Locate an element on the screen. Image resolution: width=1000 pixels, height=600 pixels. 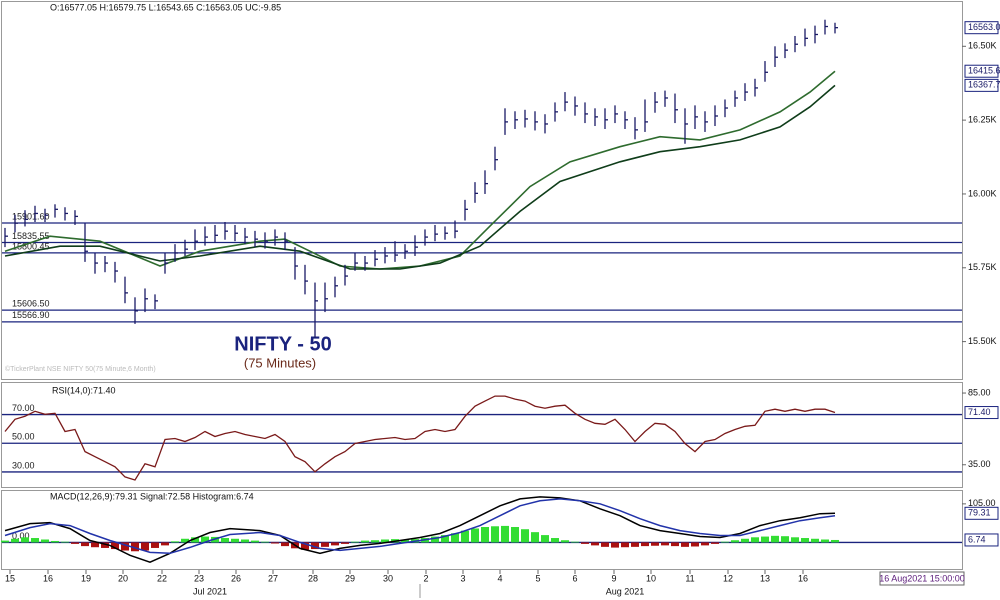
x-tick-label: 26 is located at coordinates (236, 578).